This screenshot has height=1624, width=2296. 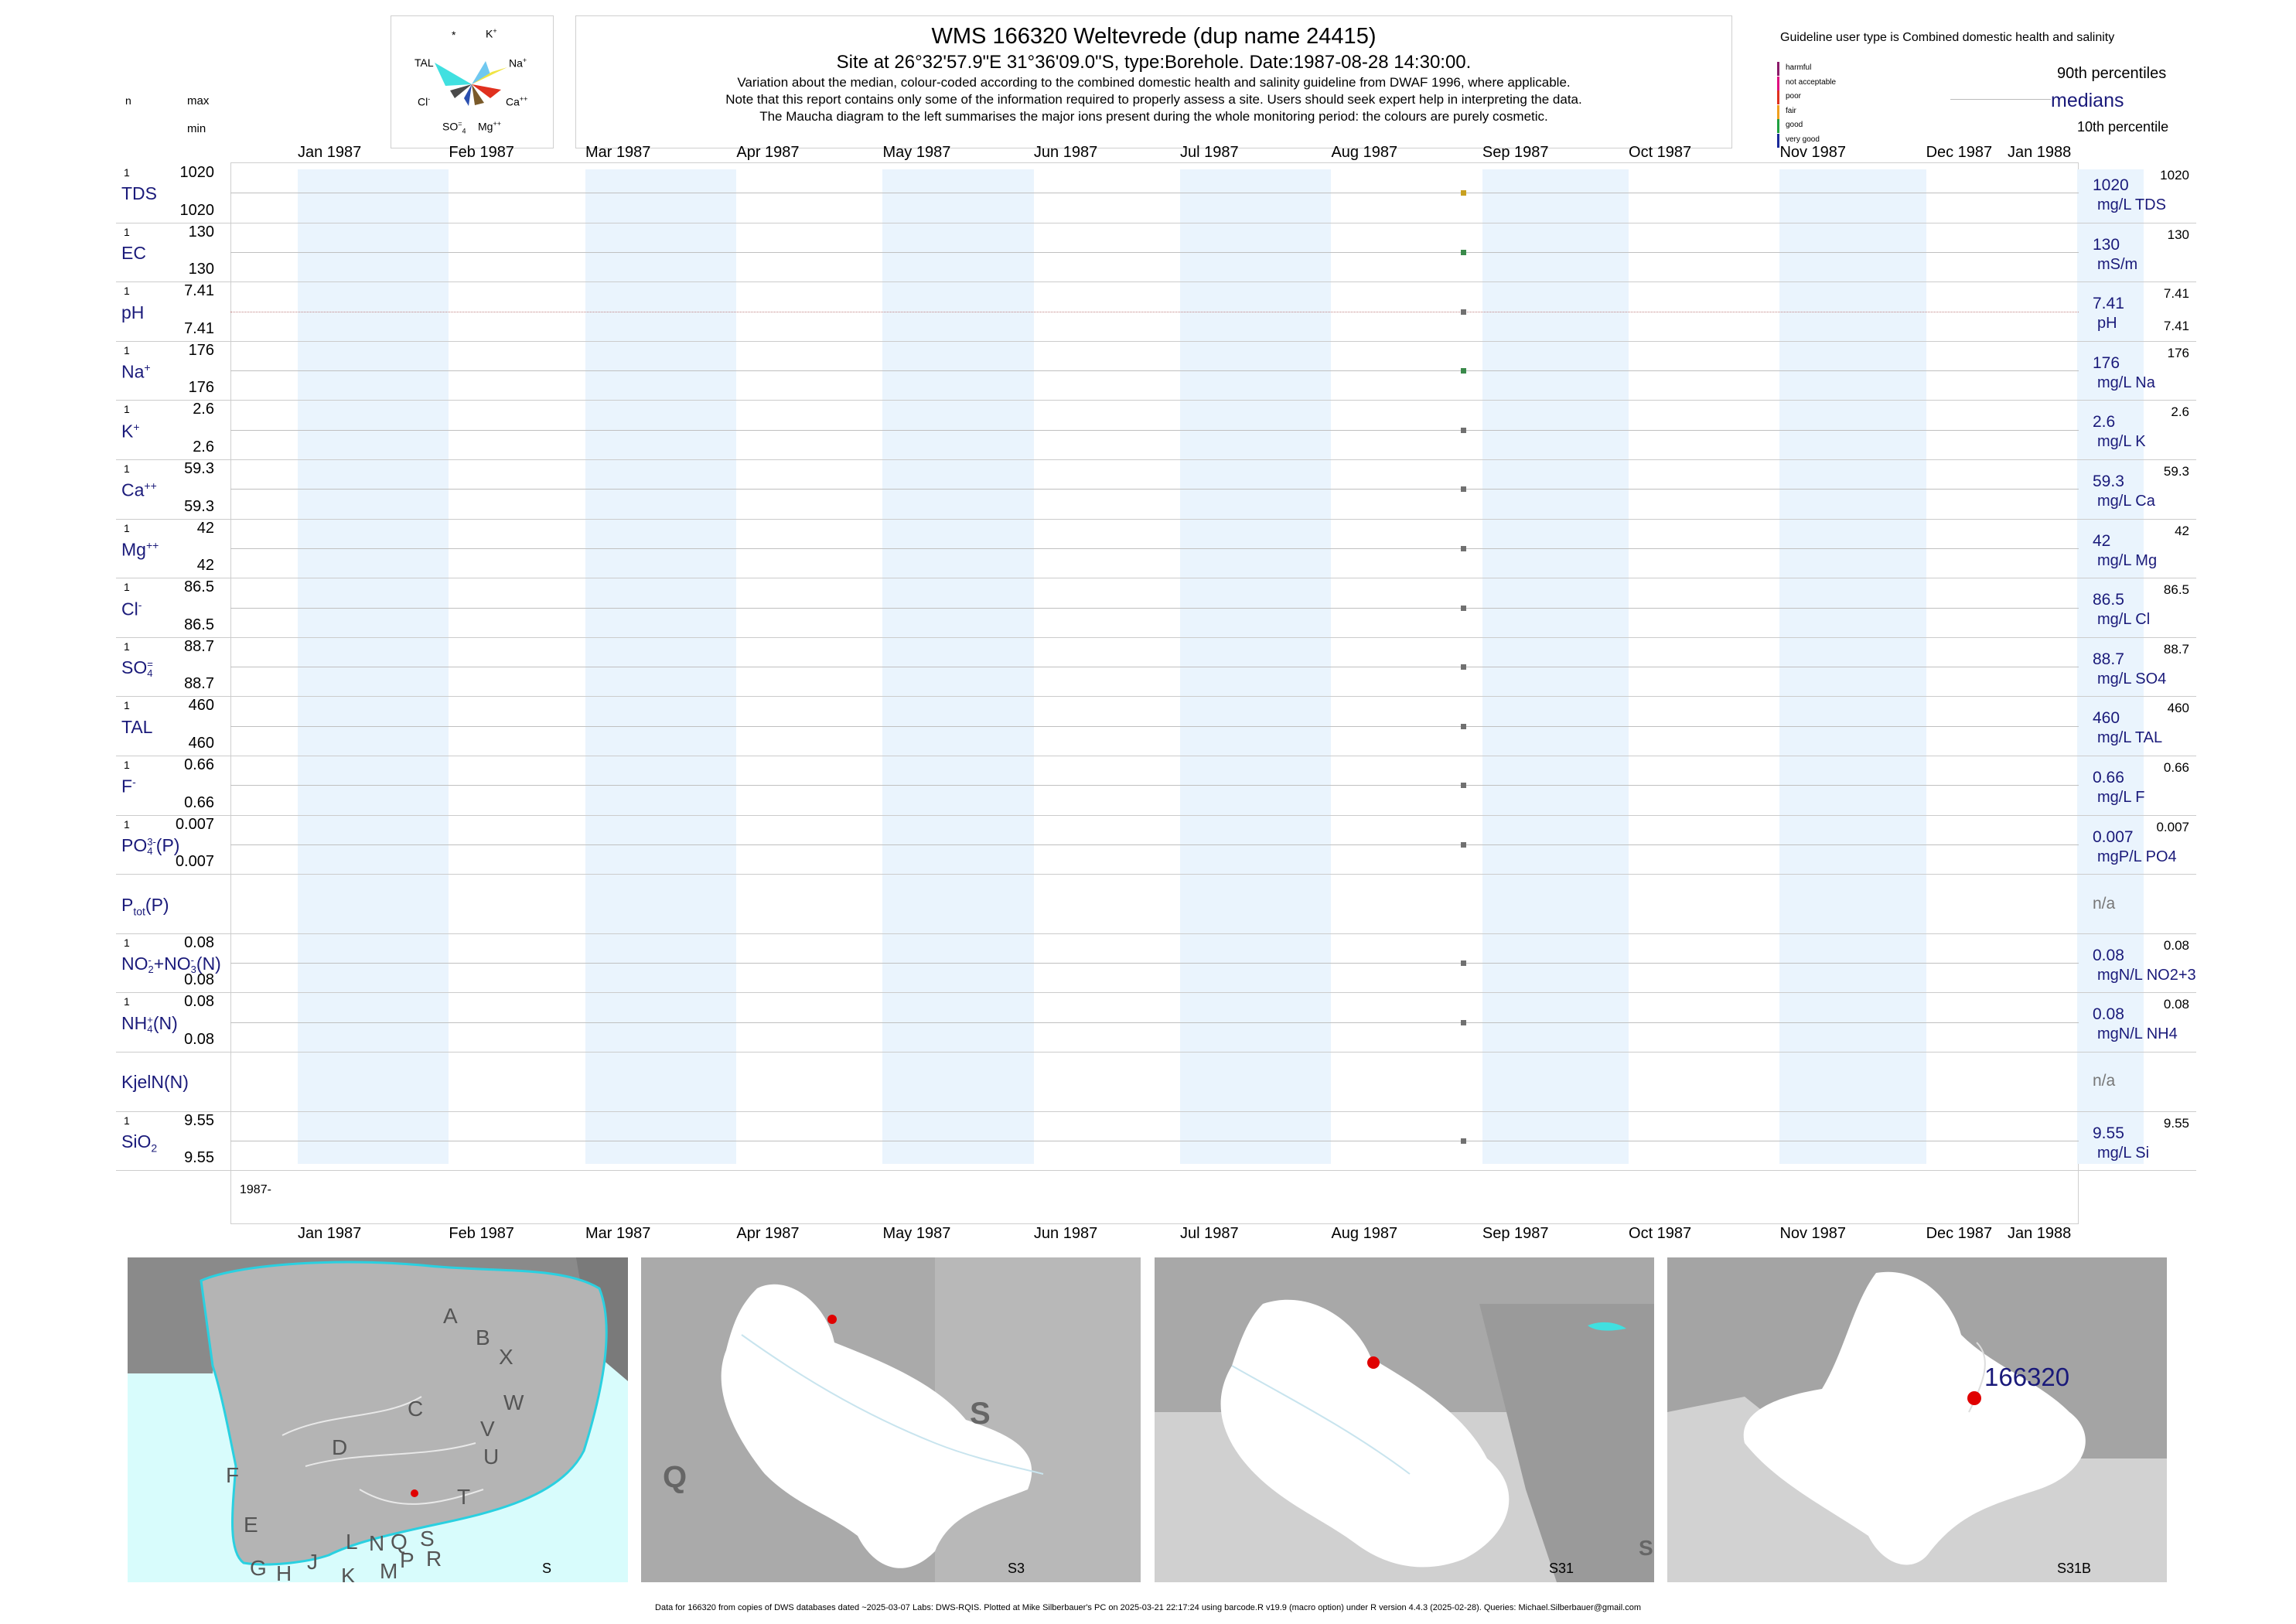 What do you see at coordinates (414, 1493) in the screenshot?
I see `map-s-site-dot` at bounding box center [414, 1493].